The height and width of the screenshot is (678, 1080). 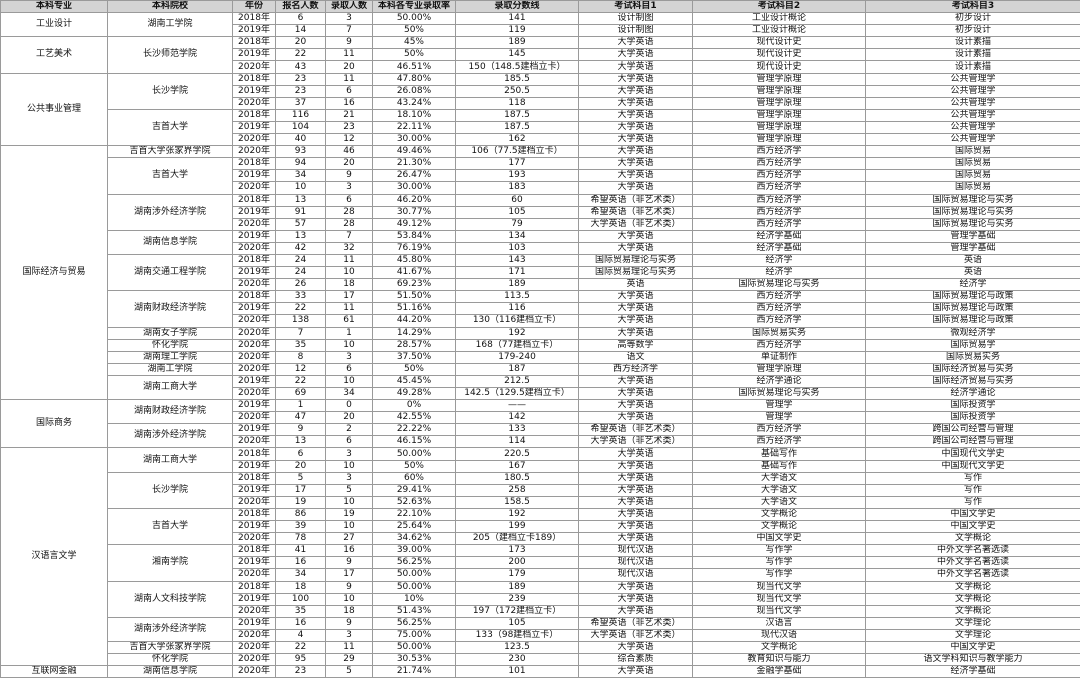 I want to click on data-cell: 30.77%, so click(x=414, y=212).